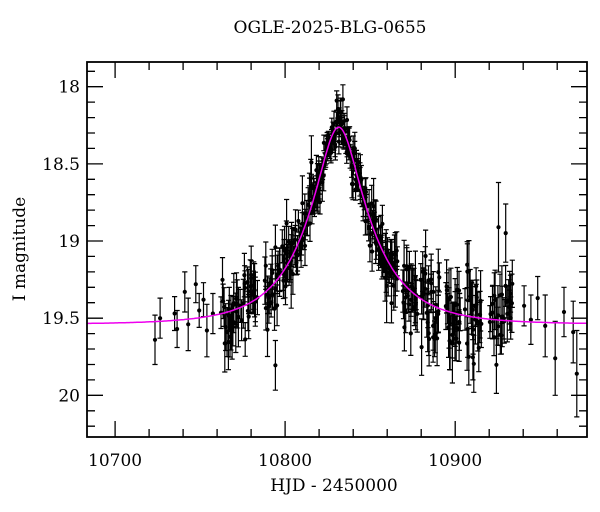  Describe the element at coordinates (61, 319) in the screenshot. I see `y-tick-label: 19.5` at that location.